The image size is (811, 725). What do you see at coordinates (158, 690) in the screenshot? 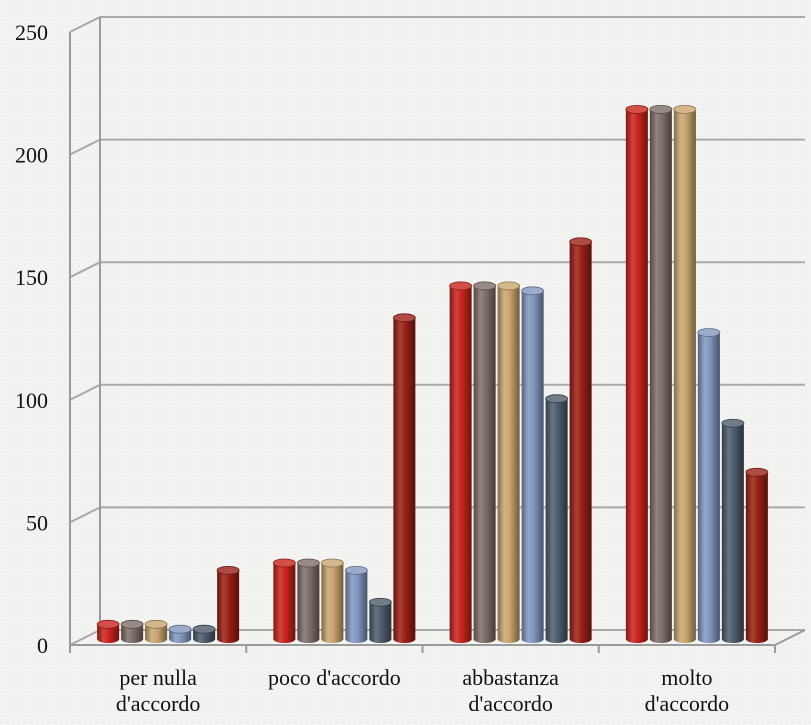
I see `x-category-label: per nulla d'accordo` at bounding box center [158, 690].